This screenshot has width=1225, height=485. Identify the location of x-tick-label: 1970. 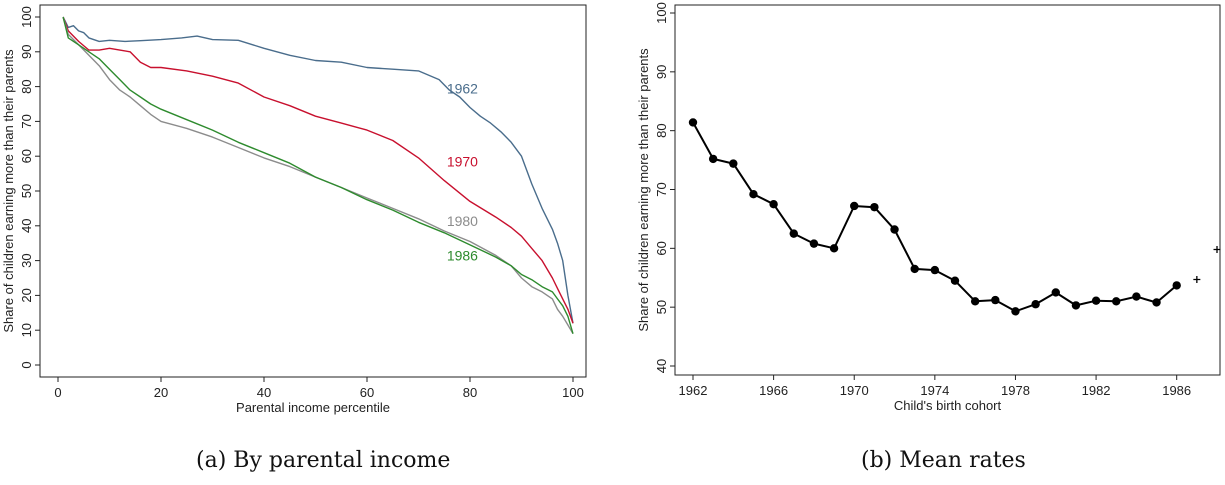
(854, 390).